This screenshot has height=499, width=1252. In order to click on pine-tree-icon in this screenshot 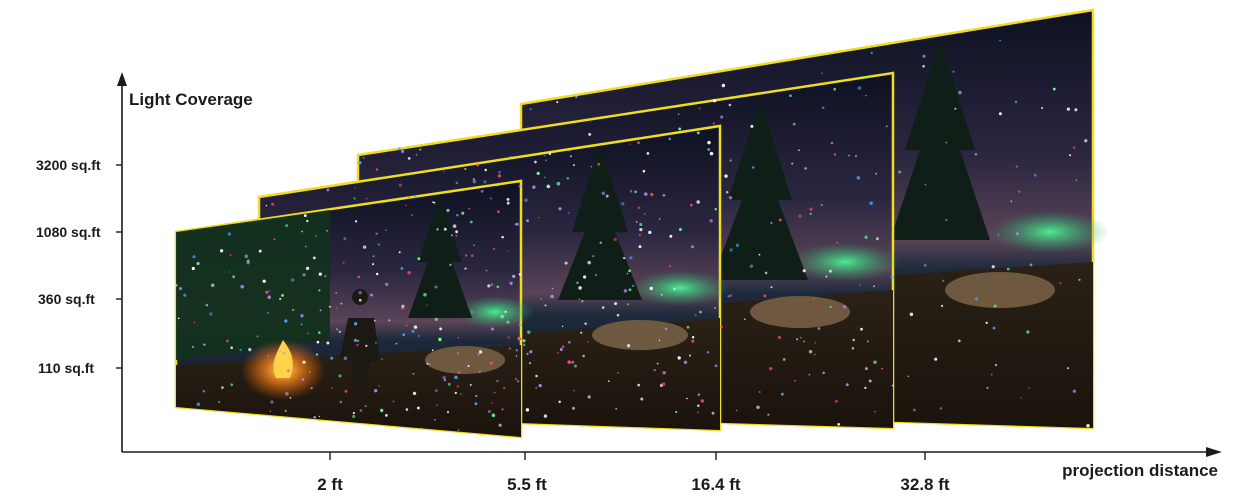, I will do `click(600, 222)`.